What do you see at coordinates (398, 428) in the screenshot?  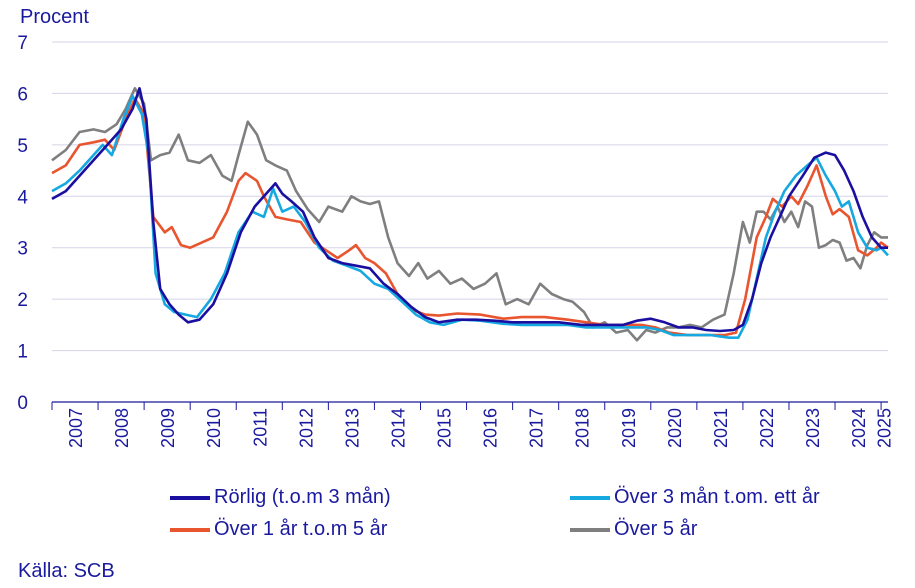 I see `x-tick-label: 2014` at bounding box center [398, 428].